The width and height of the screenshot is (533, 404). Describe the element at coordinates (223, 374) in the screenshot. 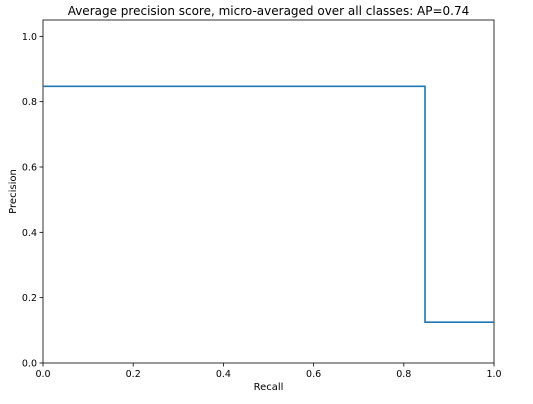

I see `x-tick-label: 0.4` at that location.